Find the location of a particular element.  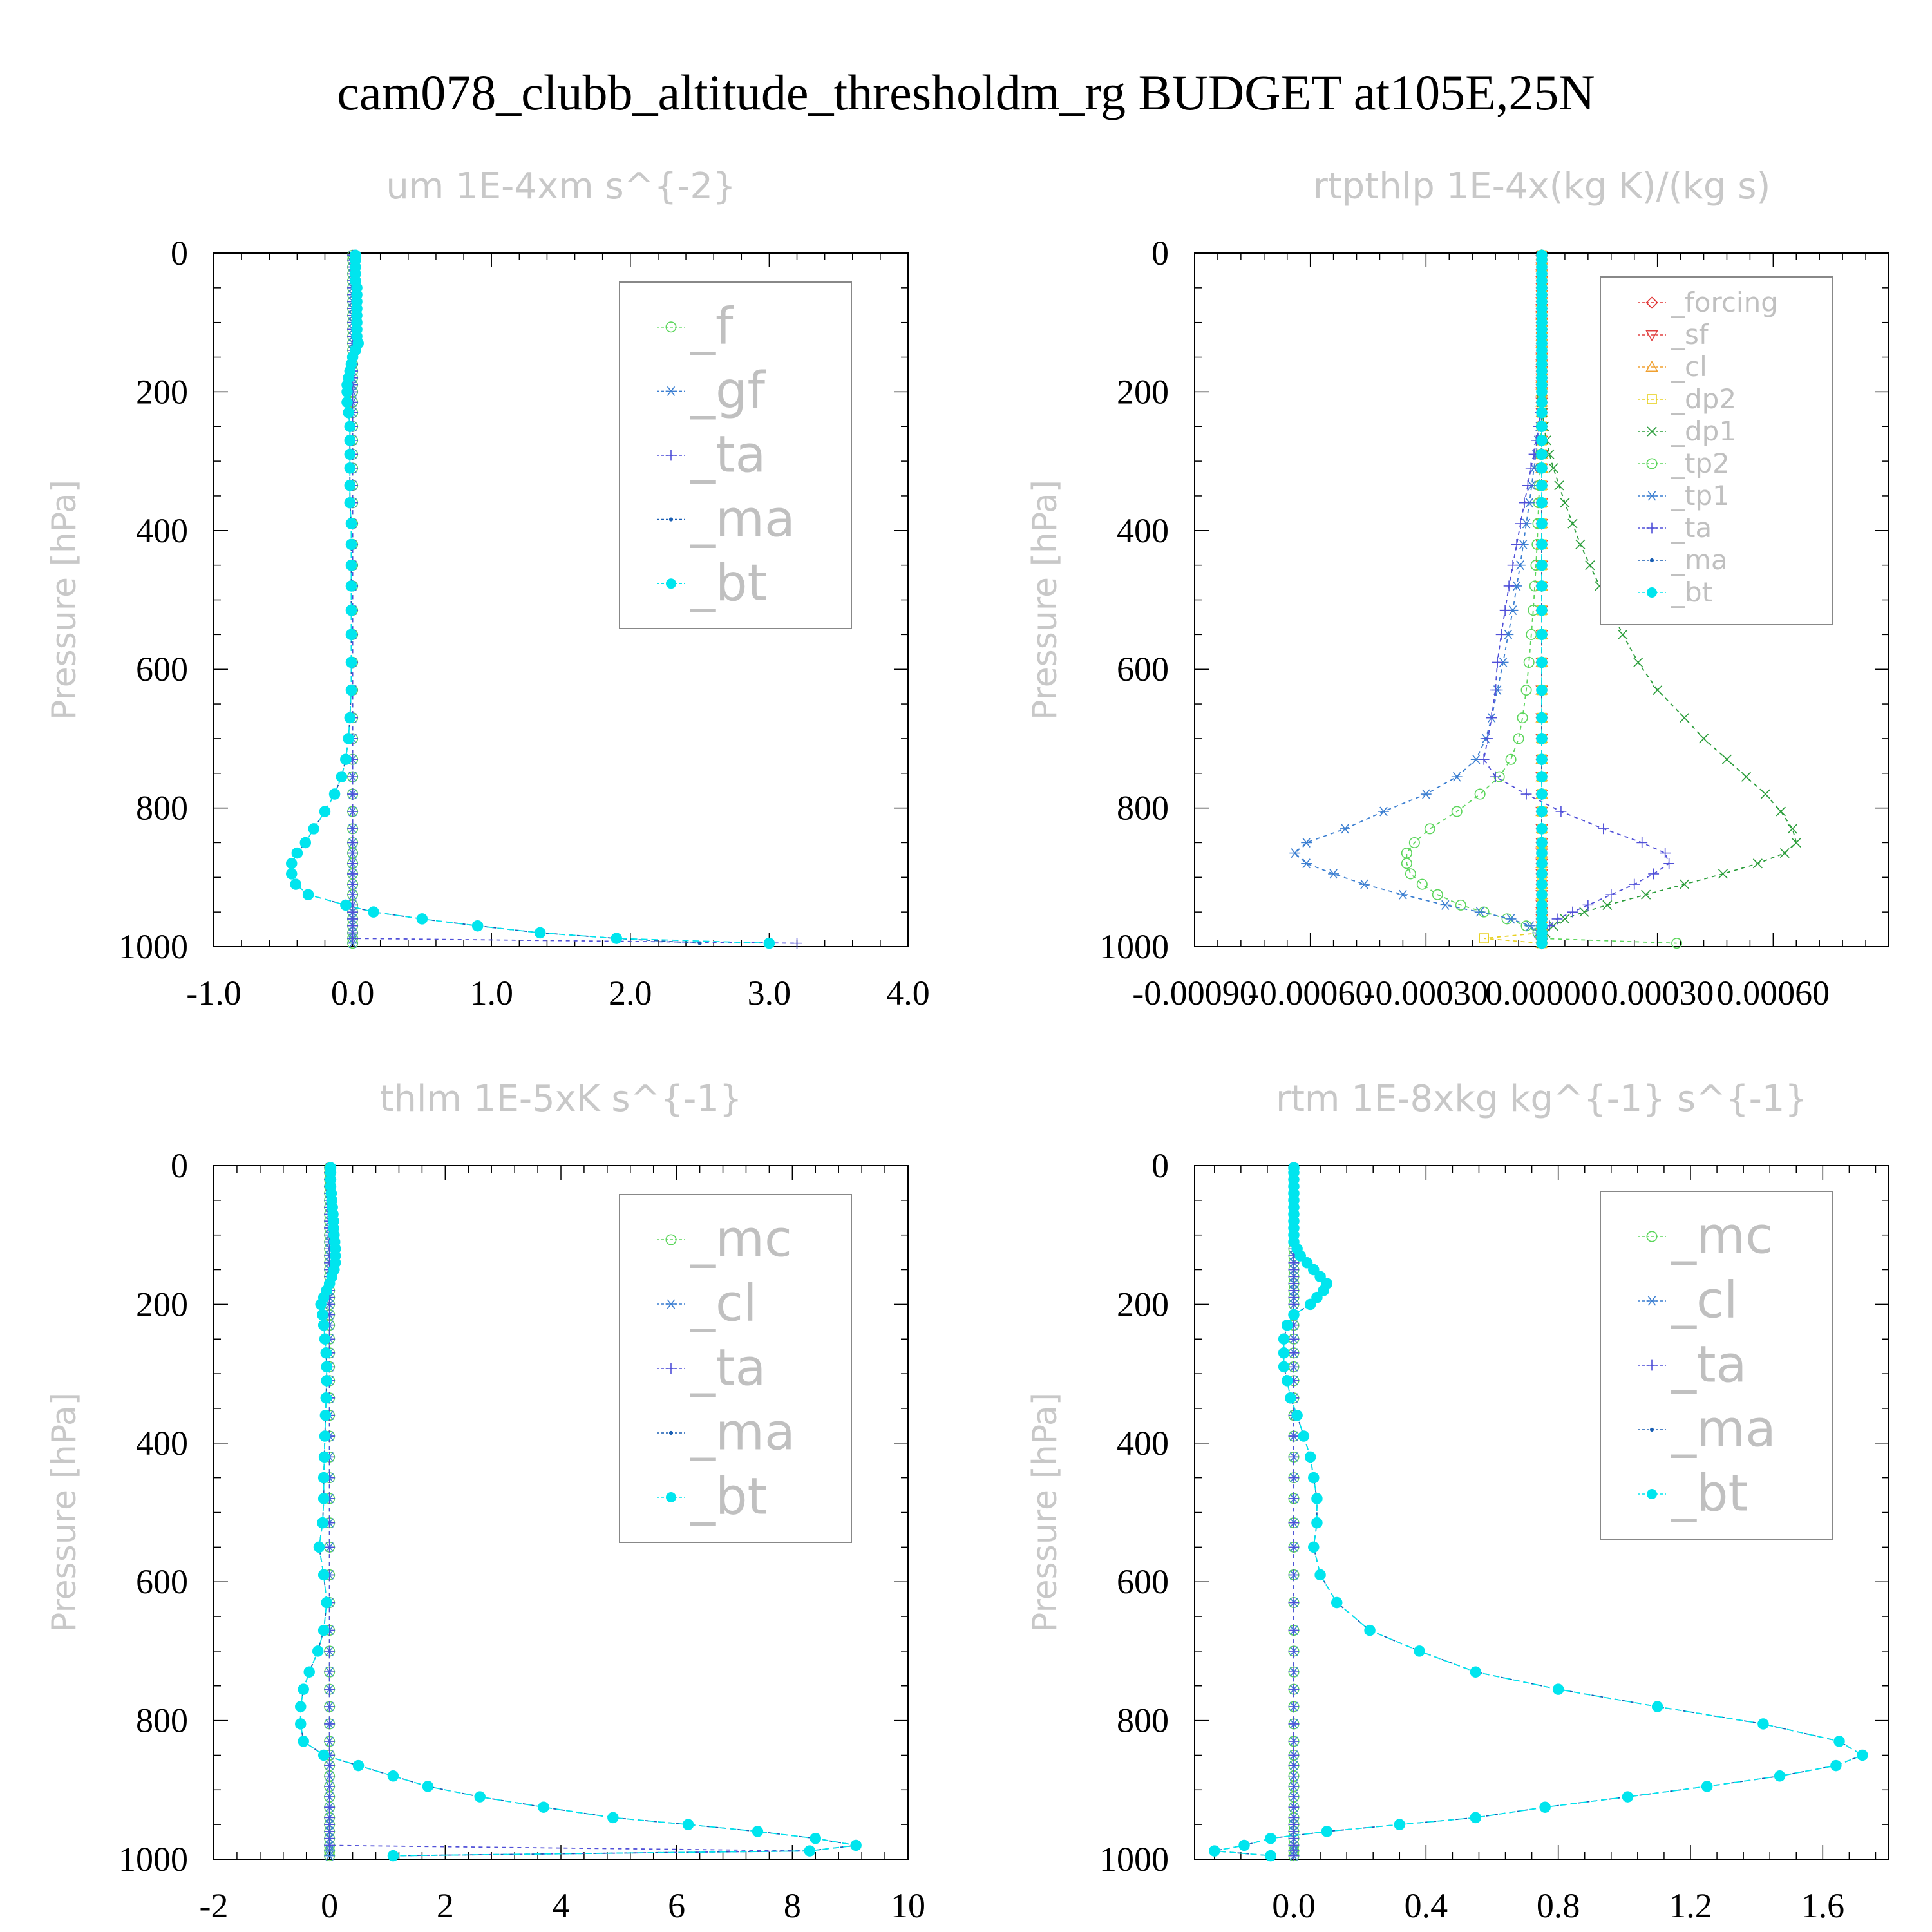

legend-label: _ma is located at coordinates (1700, 560).